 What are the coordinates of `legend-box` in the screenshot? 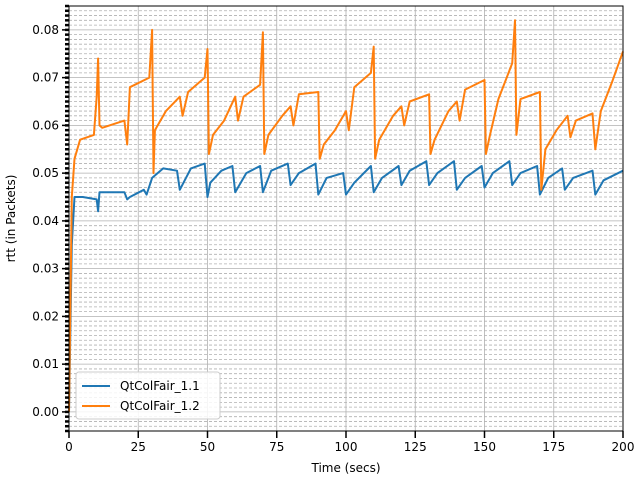 It's located at (148, 395).